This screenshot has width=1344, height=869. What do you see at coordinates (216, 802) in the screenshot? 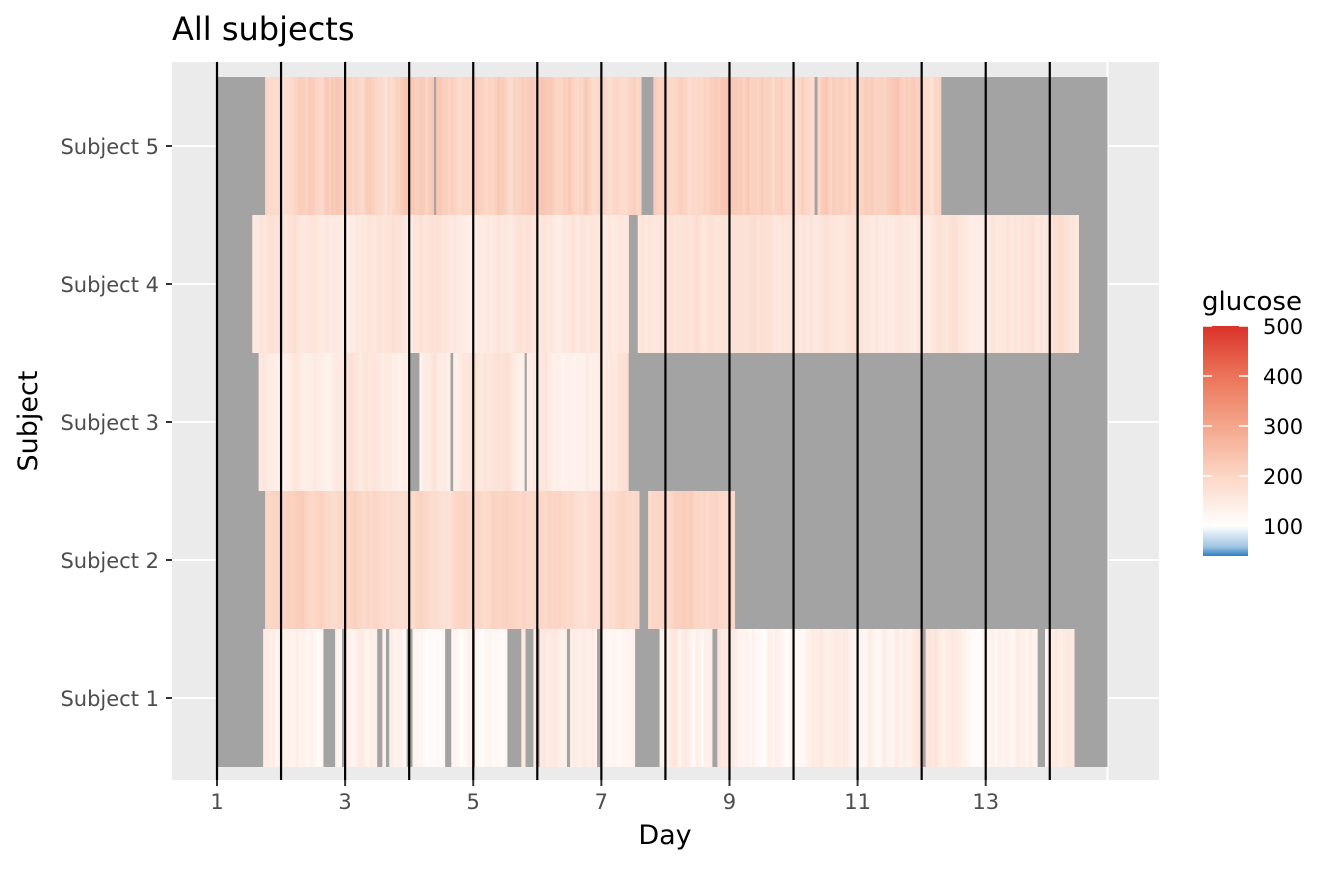
I see `x-tick-label: 1` at bounding box center [216, 802].